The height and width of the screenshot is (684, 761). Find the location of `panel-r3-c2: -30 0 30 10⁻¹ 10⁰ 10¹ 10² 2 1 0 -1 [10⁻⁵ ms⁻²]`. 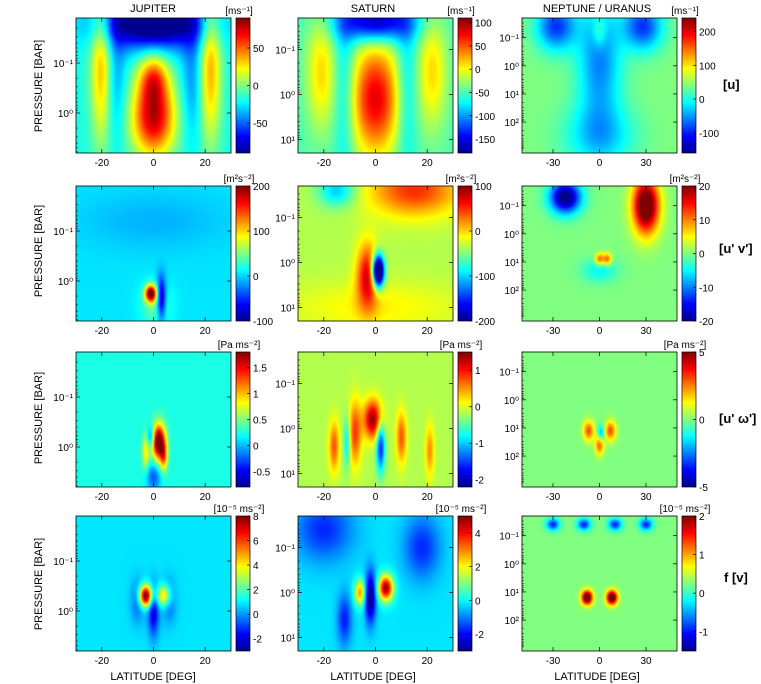

panel-r3-c2: -30 0 30 10⁻¹ 10⁰ 10¹ 10² 2 1 0 -1 [10⁻⁵ ms⁻²] is located at coordinates (604, 585).